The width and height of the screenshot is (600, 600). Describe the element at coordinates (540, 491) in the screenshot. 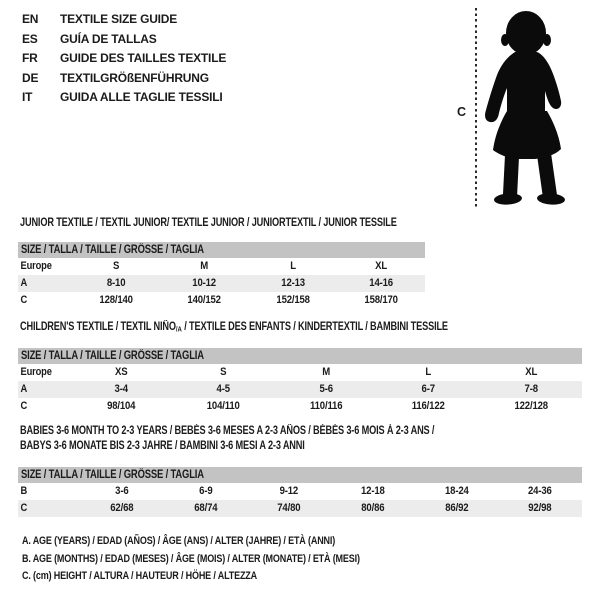

I see `size-cell: 24-36` at that location.